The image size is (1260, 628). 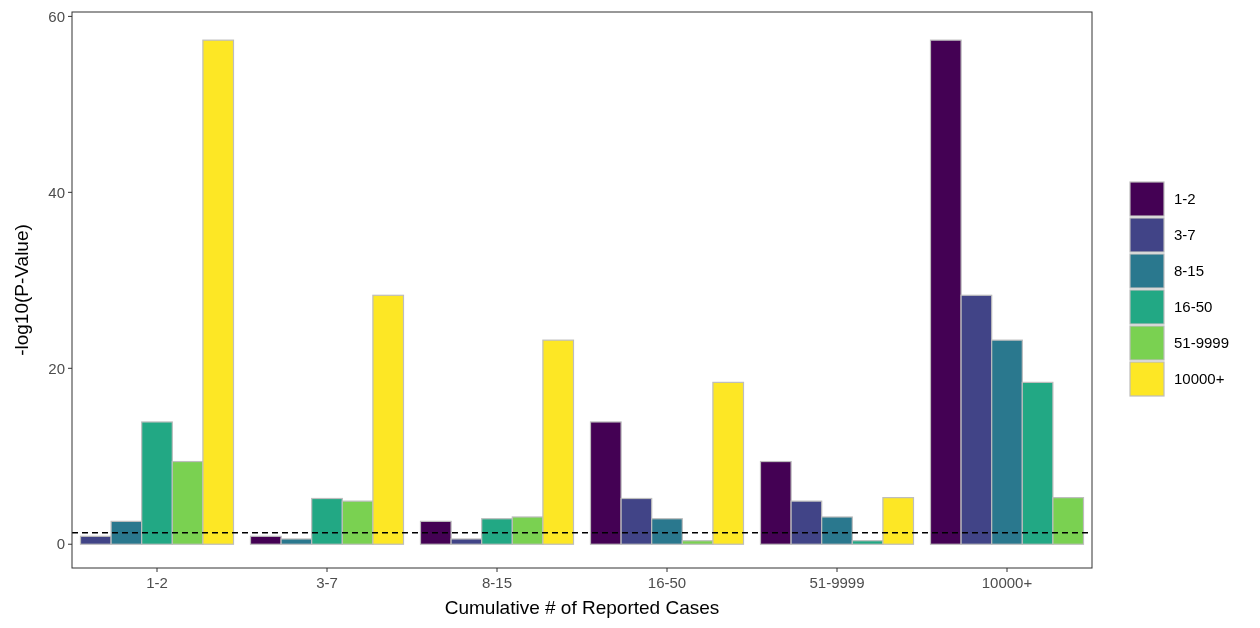 I want to click on legend-label: 8-15, so click(x=1189, y=271).